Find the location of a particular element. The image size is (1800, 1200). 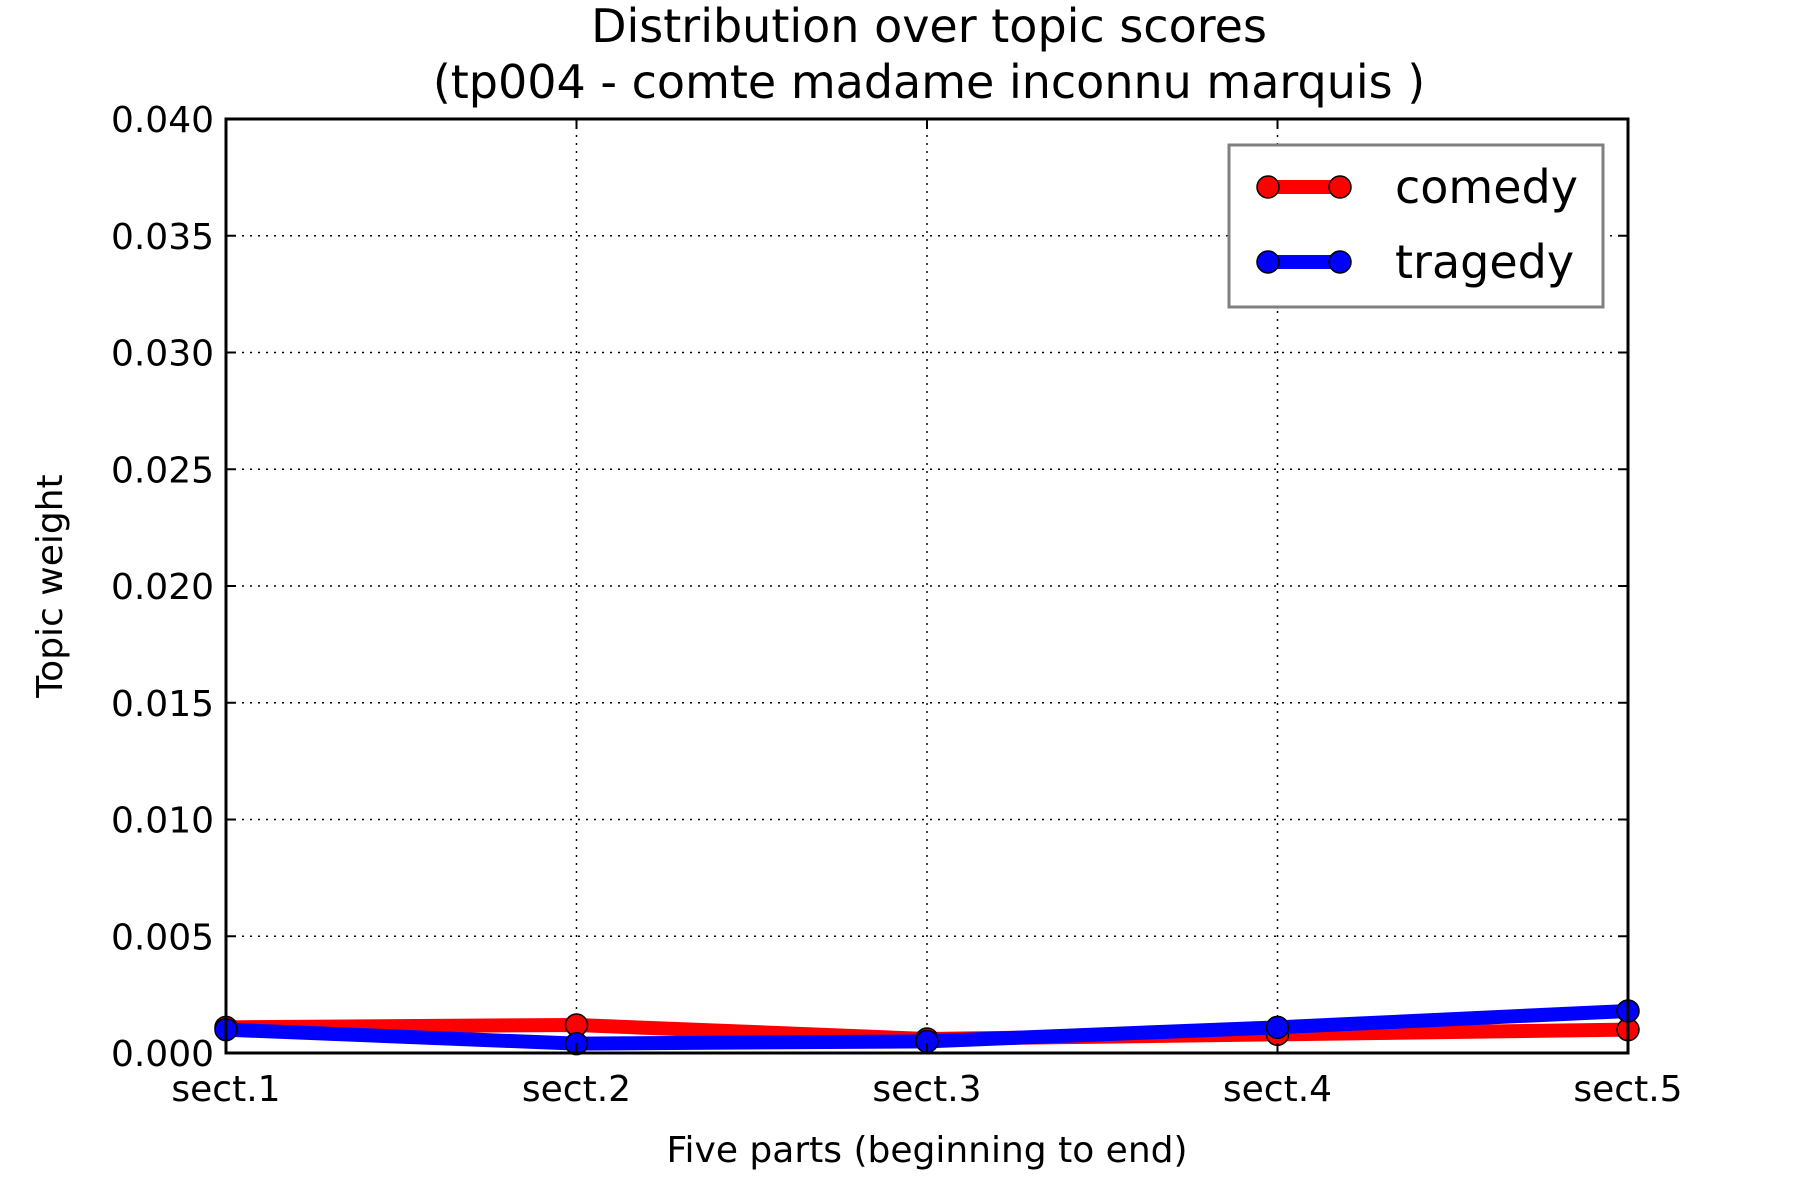

x-tick-label: sect.3 is located at coordinates (926, 1089).